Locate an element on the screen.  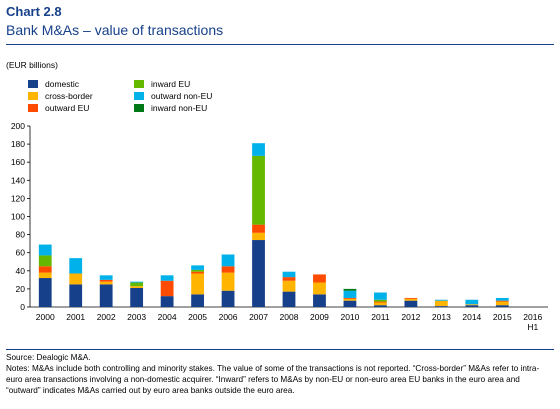
y-tick-label: 40 is located at coordinates (21, 271).